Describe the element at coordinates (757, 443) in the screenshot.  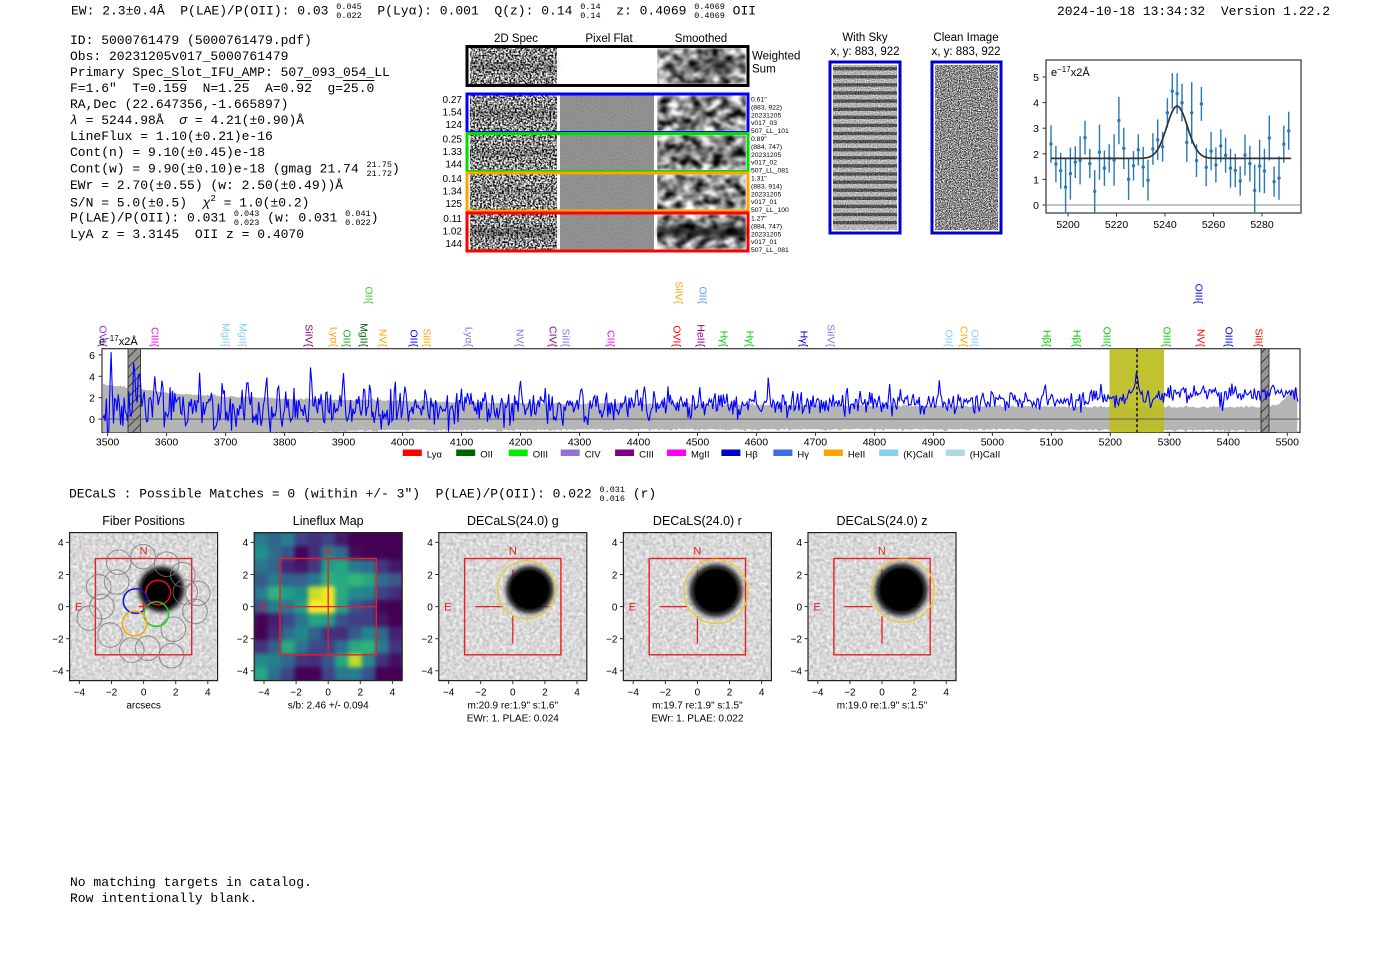
I see `svg-text: 4600` at that location.